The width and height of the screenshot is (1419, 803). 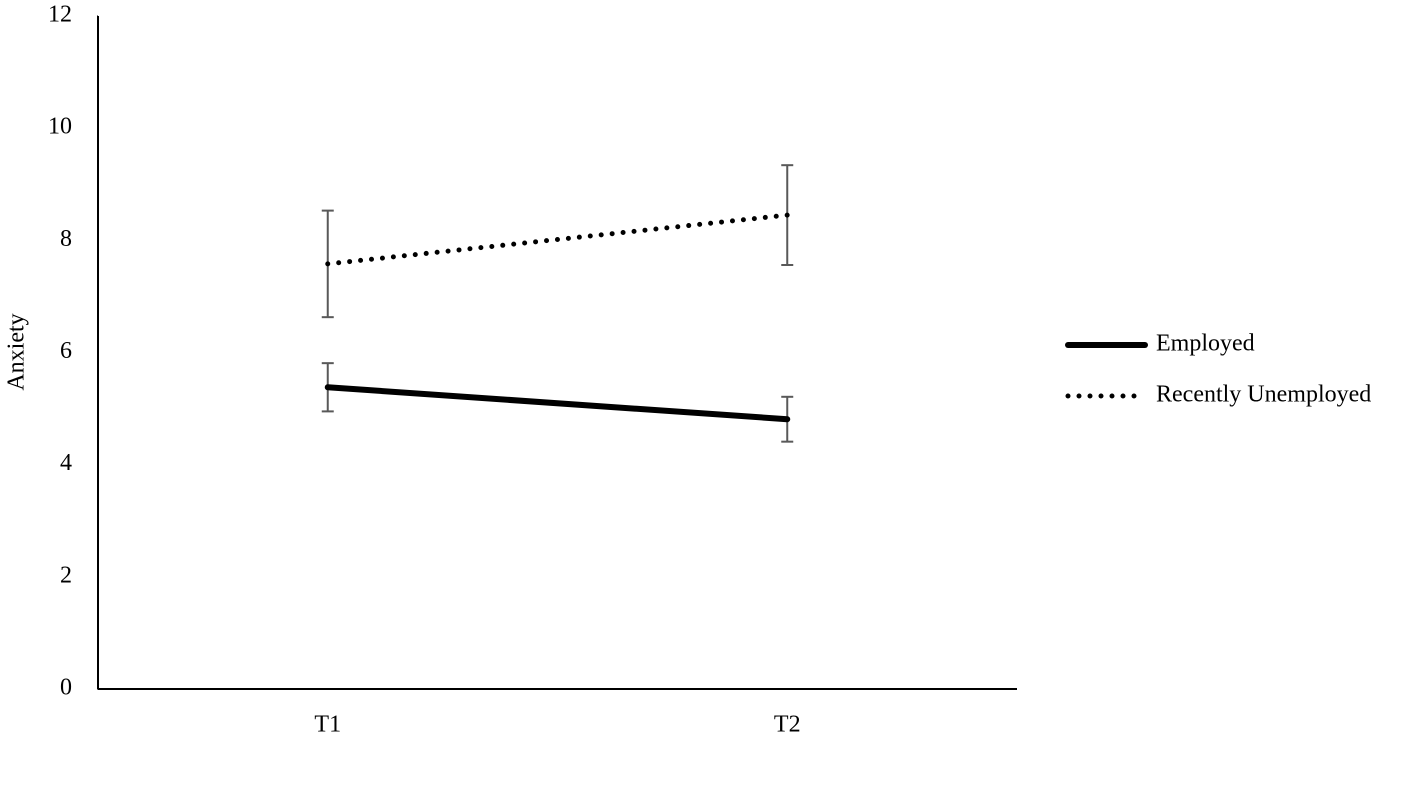 I want to click on y-tick-label: 8, so click(x=66, y=239).